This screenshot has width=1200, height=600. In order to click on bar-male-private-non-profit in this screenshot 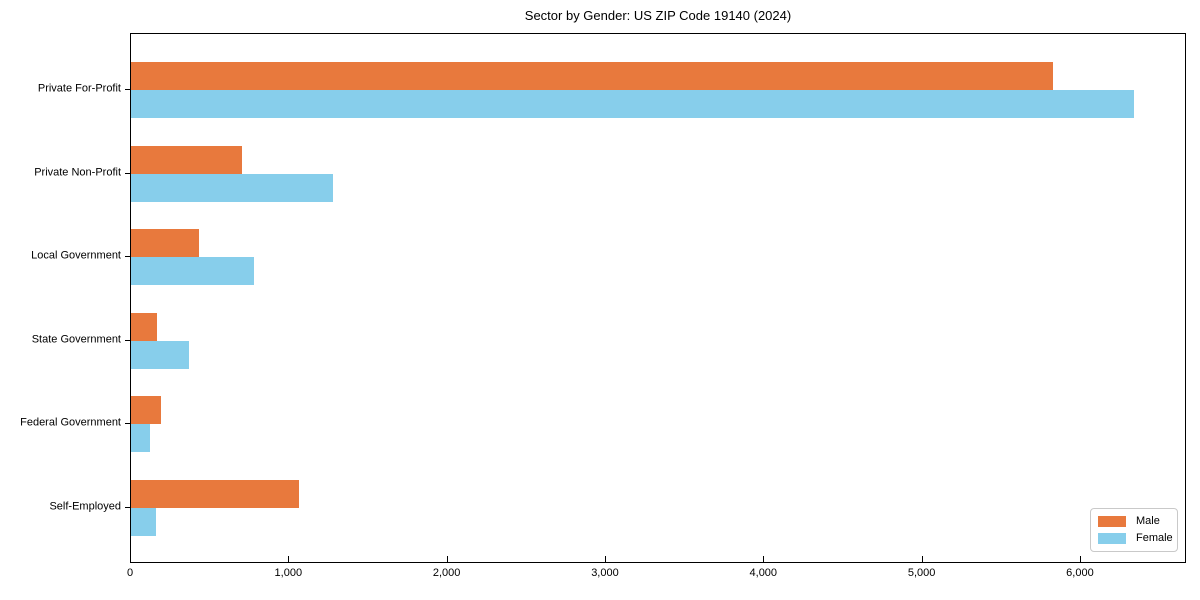, I will do `click(186, 159)`.